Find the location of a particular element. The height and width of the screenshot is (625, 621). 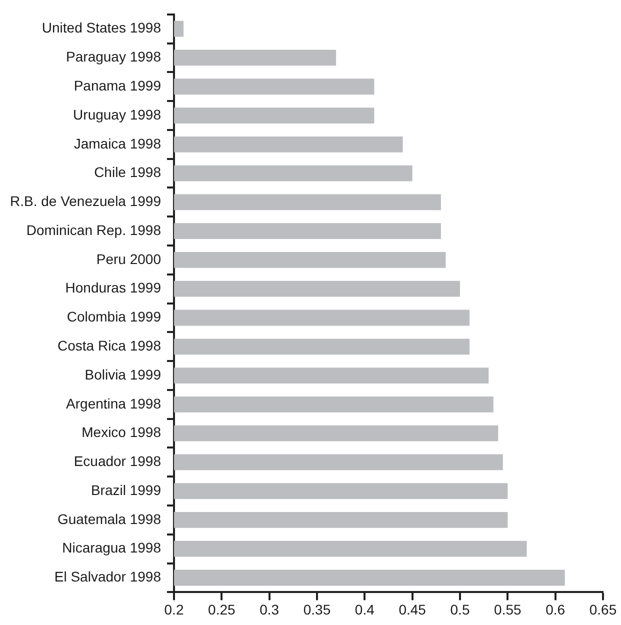

y-tick-label: Costa Rica 1998 is located at coordinates (109, 345).